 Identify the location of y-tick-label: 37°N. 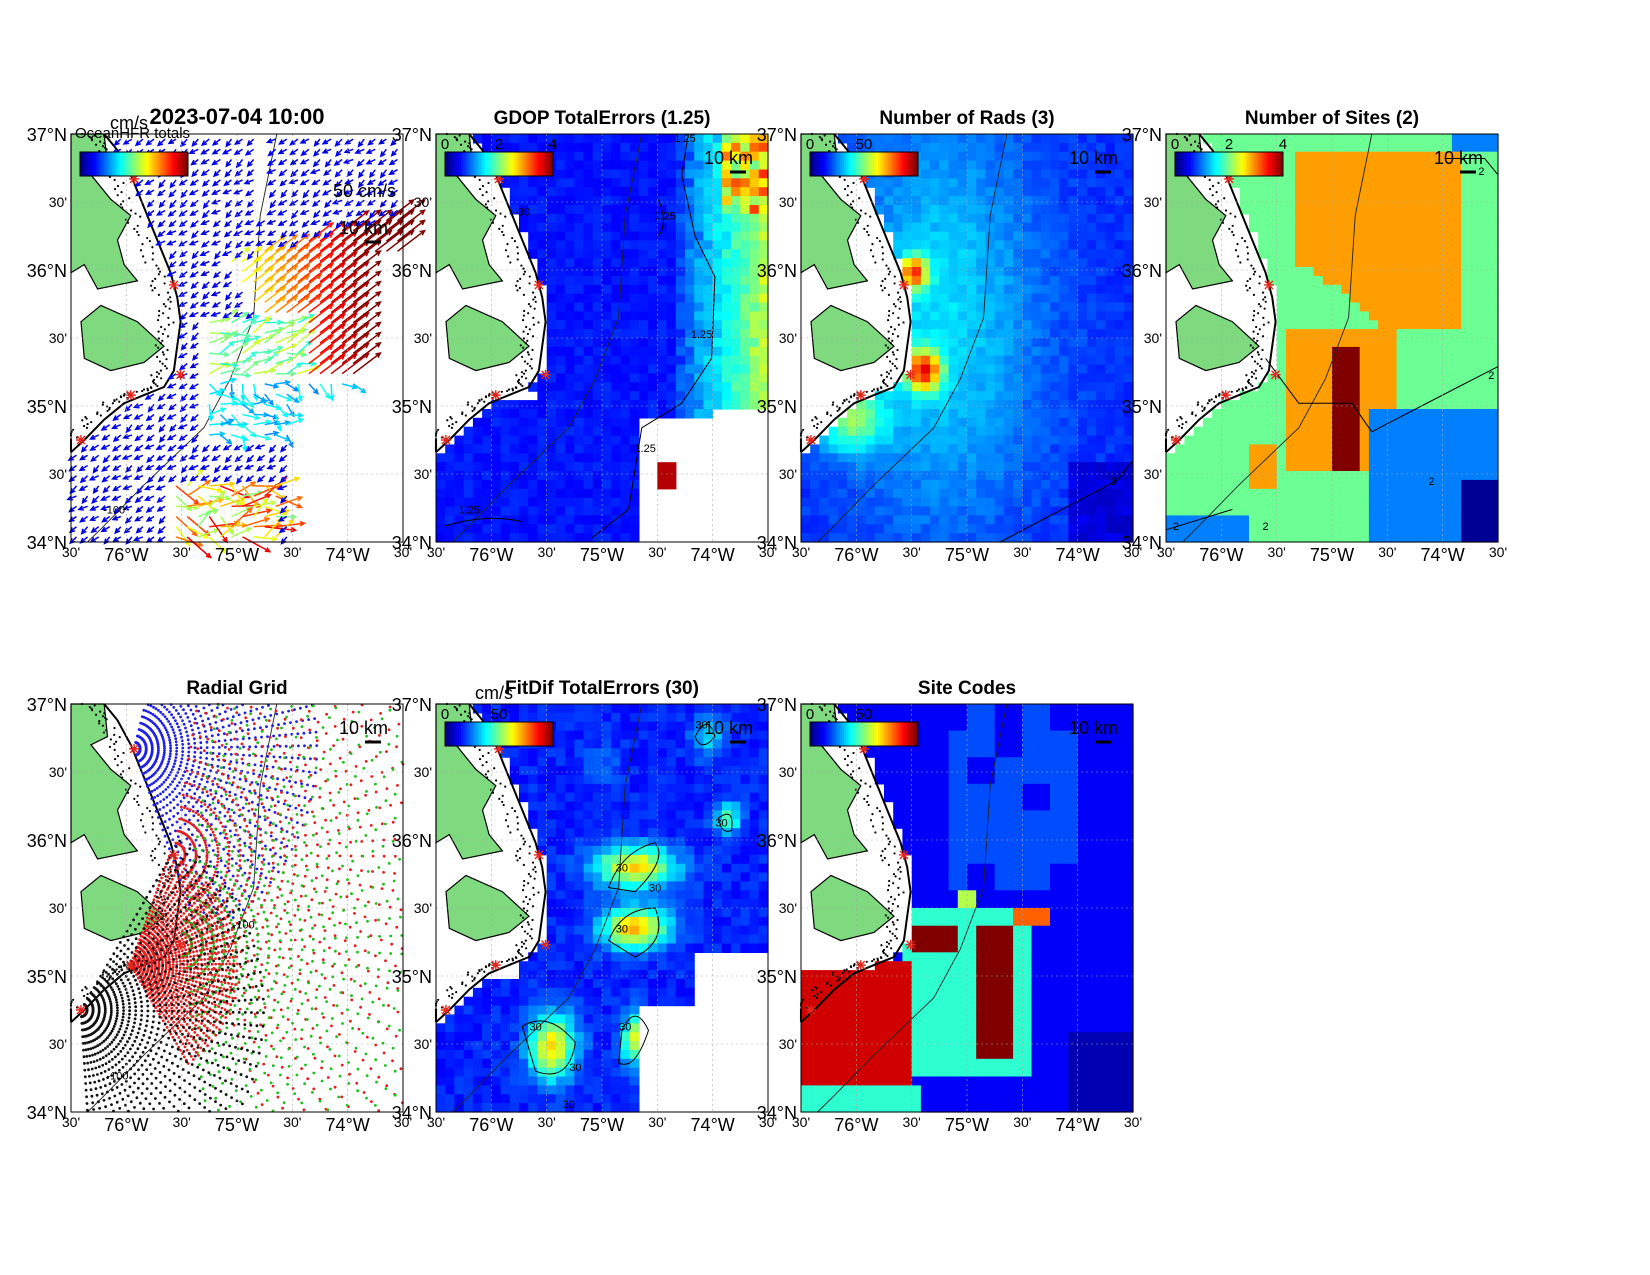
(777, 135).